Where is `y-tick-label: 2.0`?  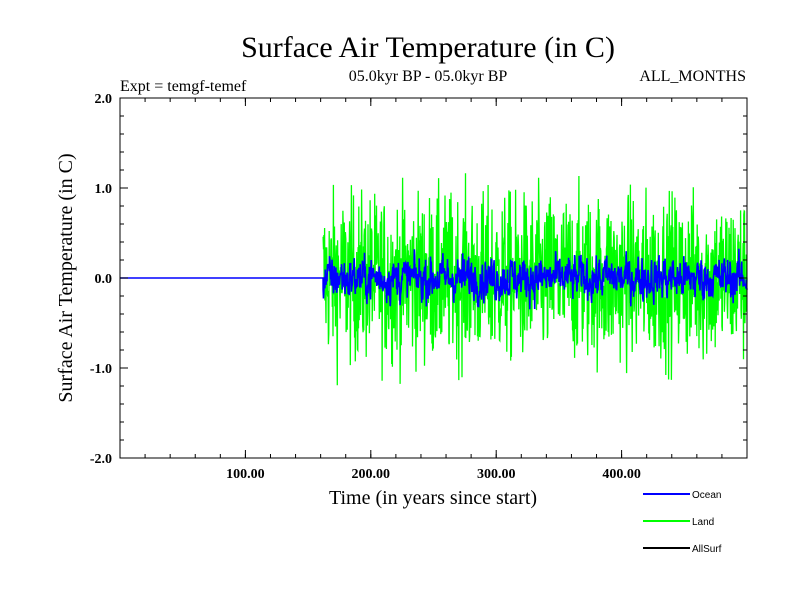 y-tick-label: 2.0 is located at coordinates (104, 99).